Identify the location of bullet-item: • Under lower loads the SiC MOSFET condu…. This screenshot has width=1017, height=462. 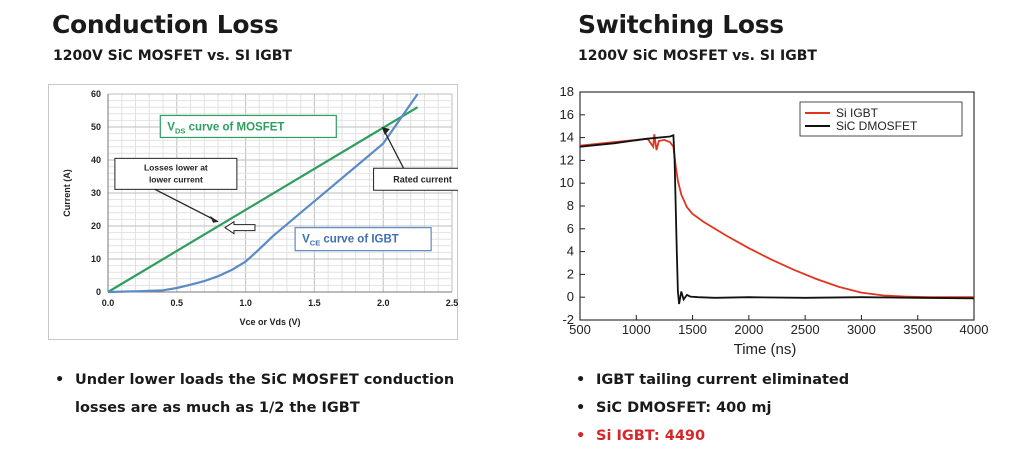
(275, 394).